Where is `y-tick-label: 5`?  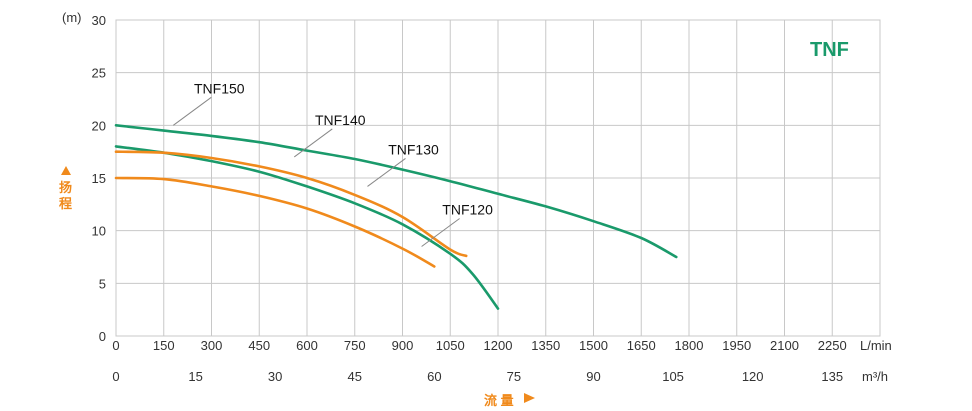 y-tick-label: 5 is located at coordinates (102, 283).